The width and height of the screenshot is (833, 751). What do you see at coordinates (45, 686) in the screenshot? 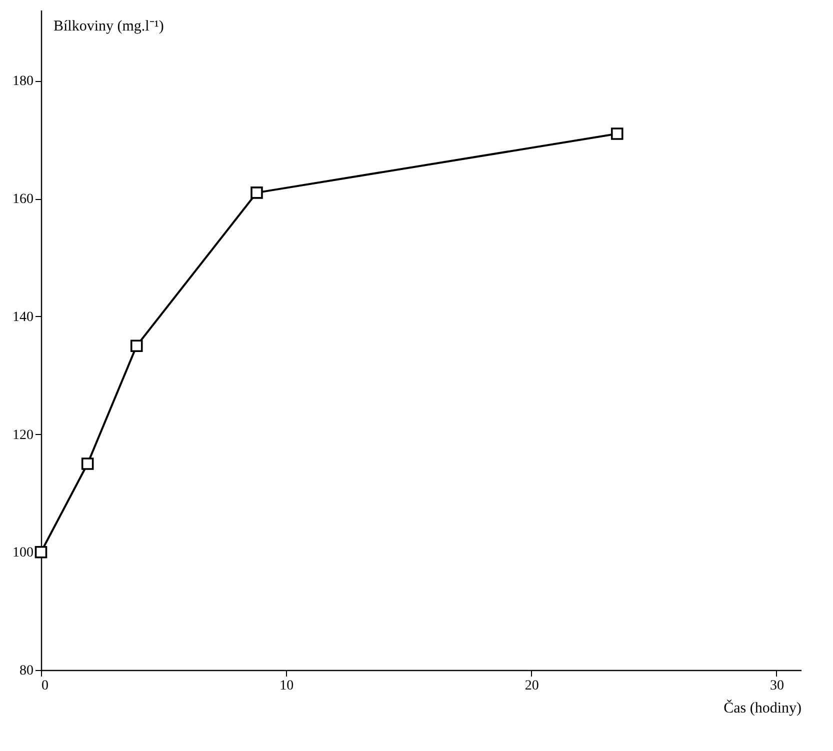
I see `x-tick-label: 0` at bounding box center [45, 686].